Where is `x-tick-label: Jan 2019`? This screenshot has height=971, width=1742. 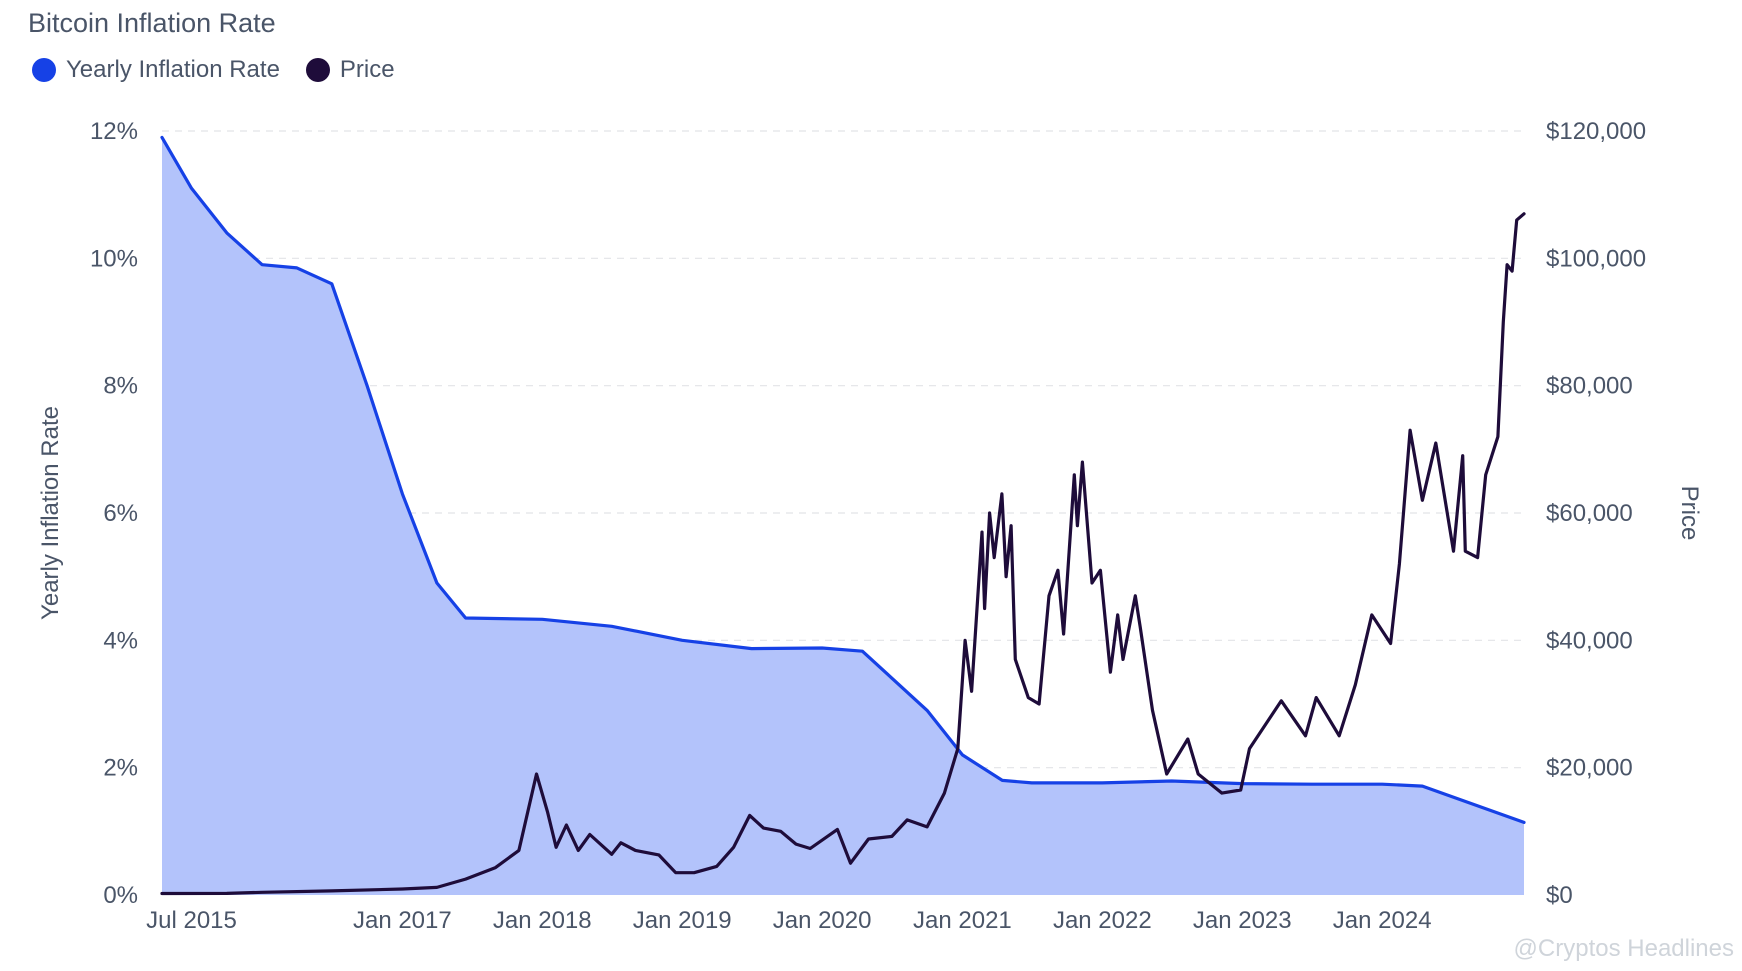 x-tick-label: Jan 2019 is located at coordinates (682, 920).